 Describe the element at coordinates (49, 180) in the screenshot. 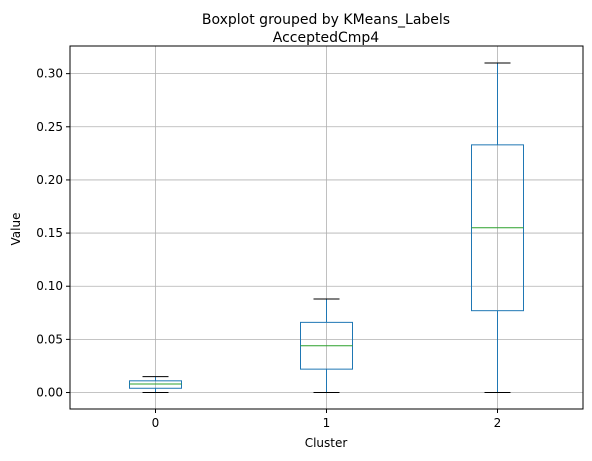

I see `y-tick-label: 0.20` at that location.